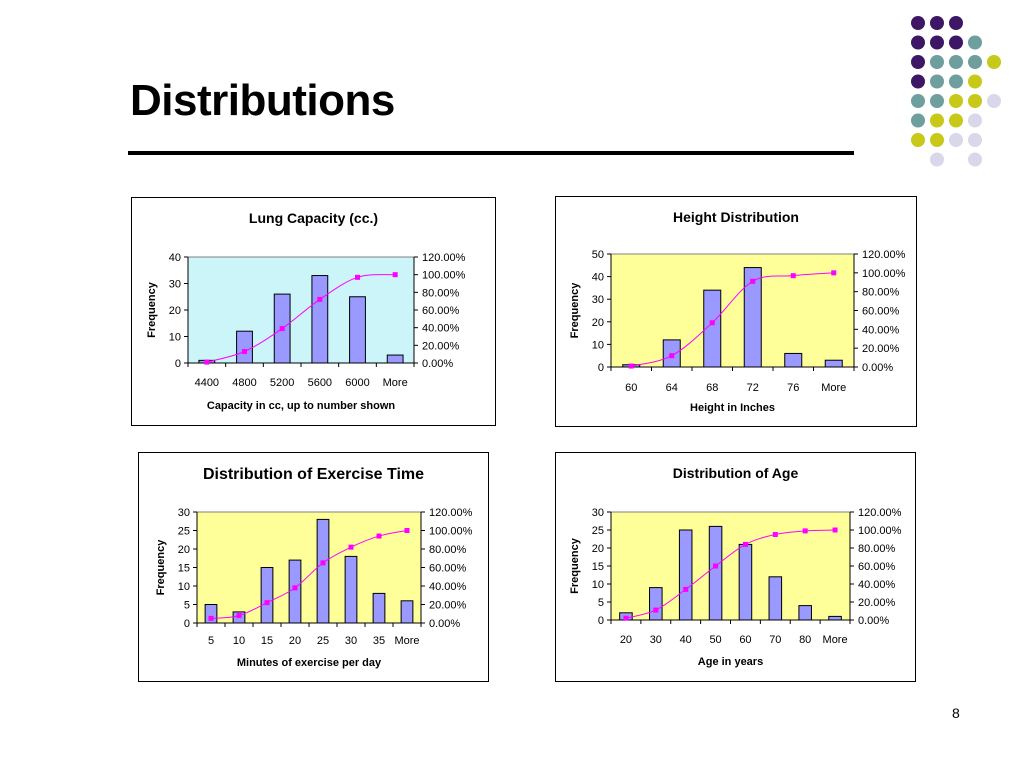 The width and height of the screenshot is (1024, 768). I want to click on x-tick-label: 6000, so click(357, 383).